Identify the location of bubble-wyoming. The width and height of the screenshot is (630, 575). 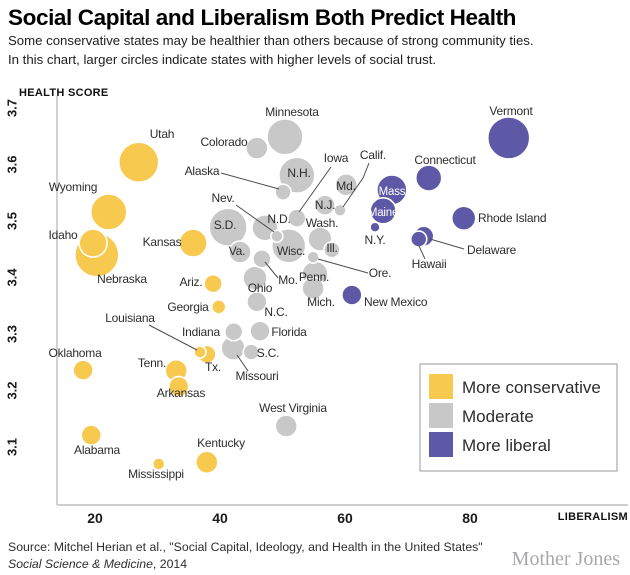
(108, 212).